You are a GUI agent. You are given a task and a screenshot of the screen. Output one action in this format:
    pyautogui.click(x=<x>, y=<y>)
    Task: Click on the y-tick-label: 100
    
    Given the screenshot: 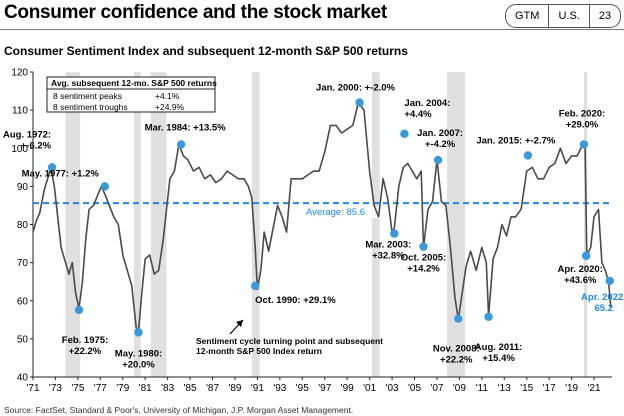 What is the action you would take?
    pyautogui.click(x=19, y=149)
    